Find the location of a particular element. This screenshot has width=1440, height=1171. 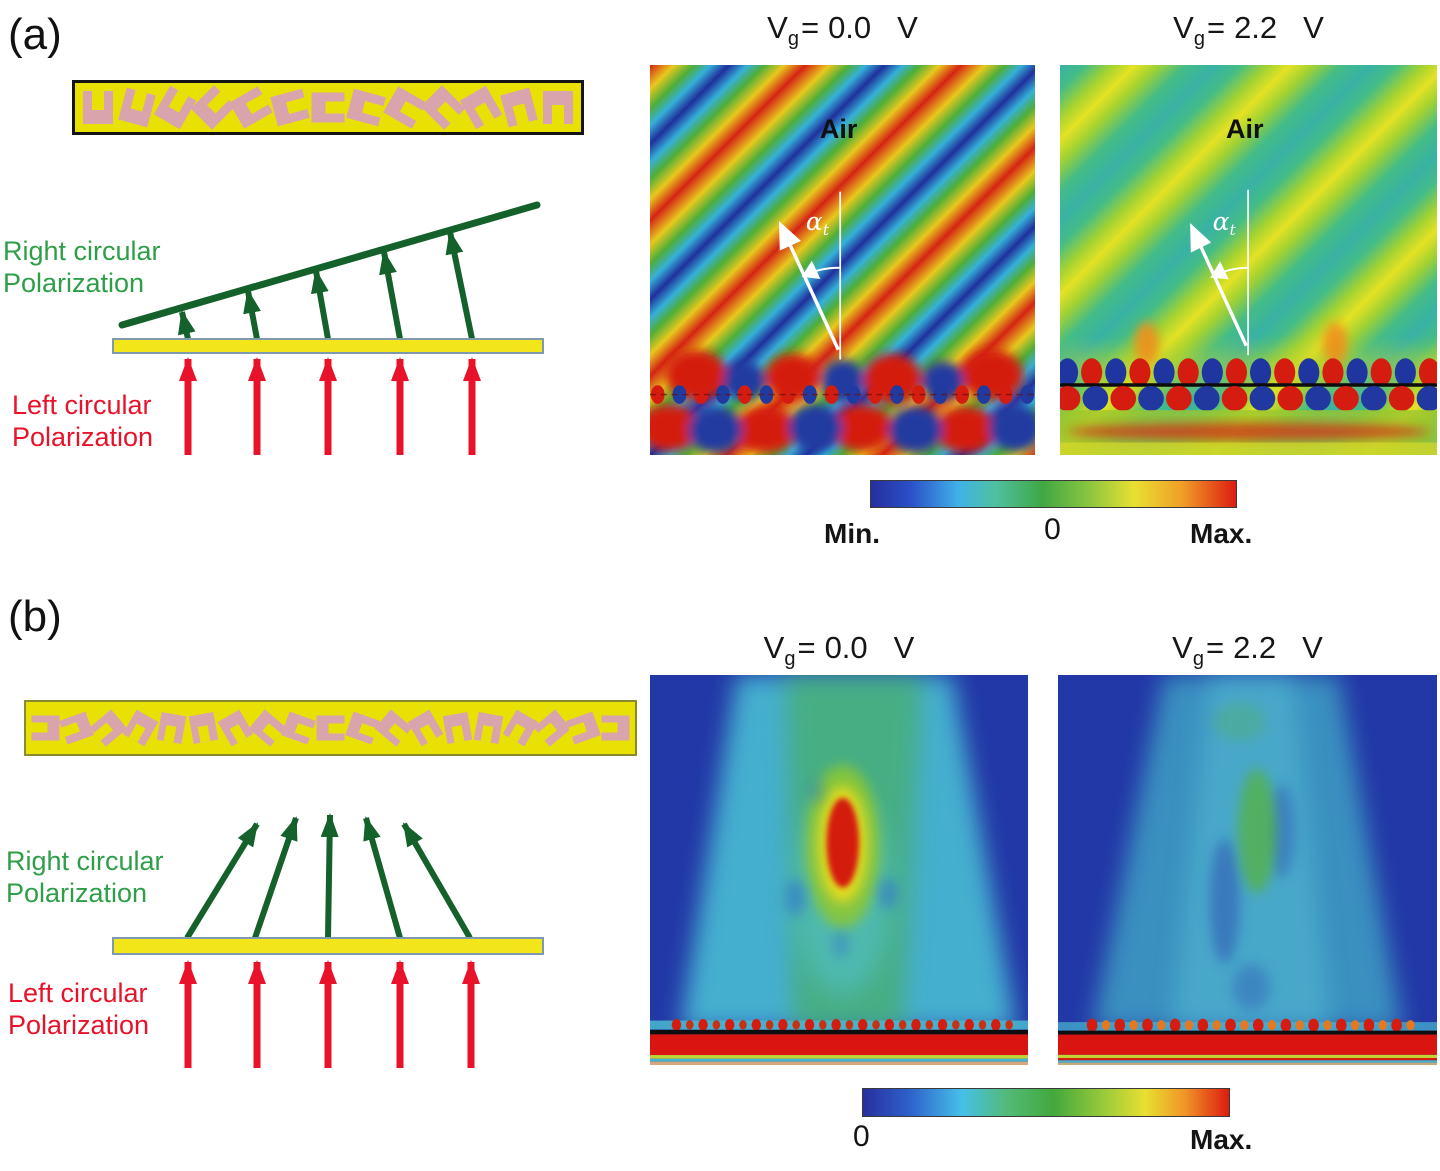

alpha-symbol: α is located at coordinates (1221, 222).